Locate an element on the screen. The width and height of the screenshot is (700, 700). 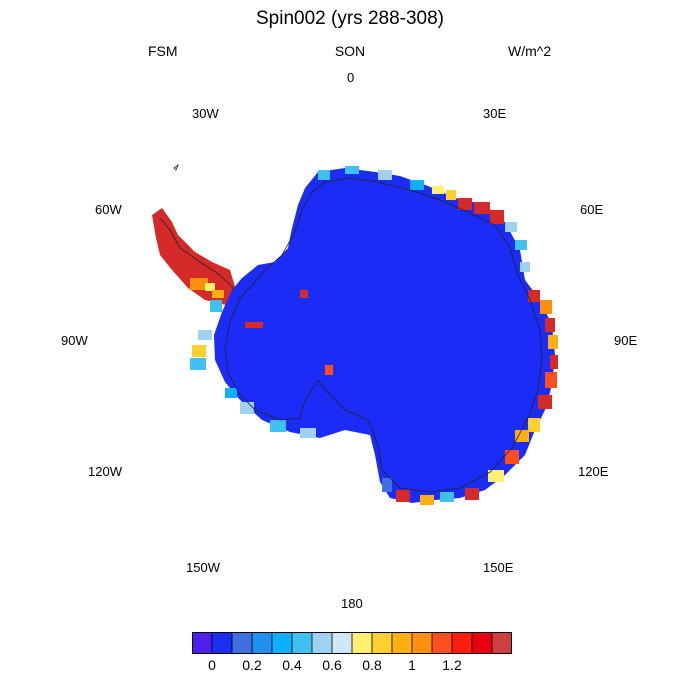
colorbar-tick-label: 0.6 is located at coordinates (332, 665).